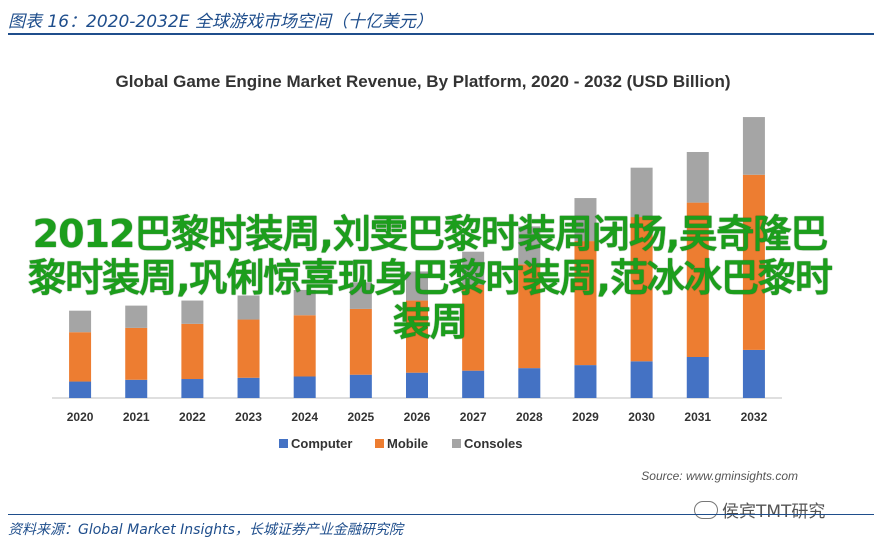 Image resolution: width=889 pixels, height=548 pixels. What do you see at coordinates (473, 268) in the screenshot?
I see `bar-consoles-2027` at bounding box center [473, 268].